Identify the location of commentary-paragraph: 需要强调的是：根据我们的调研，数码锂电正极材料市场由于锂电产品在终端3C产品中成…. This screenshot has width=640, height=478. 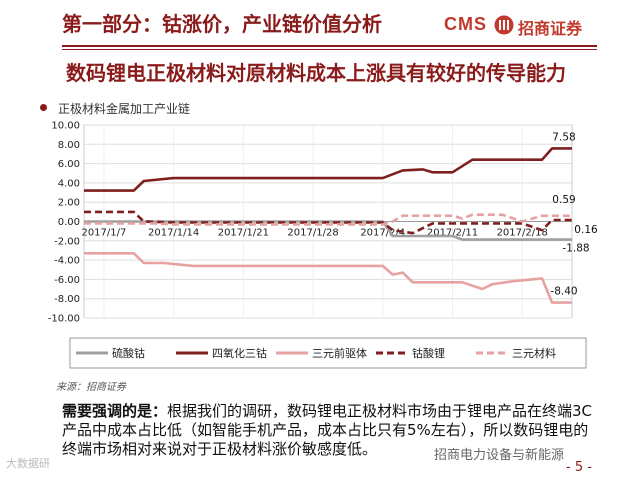
(332, 430).